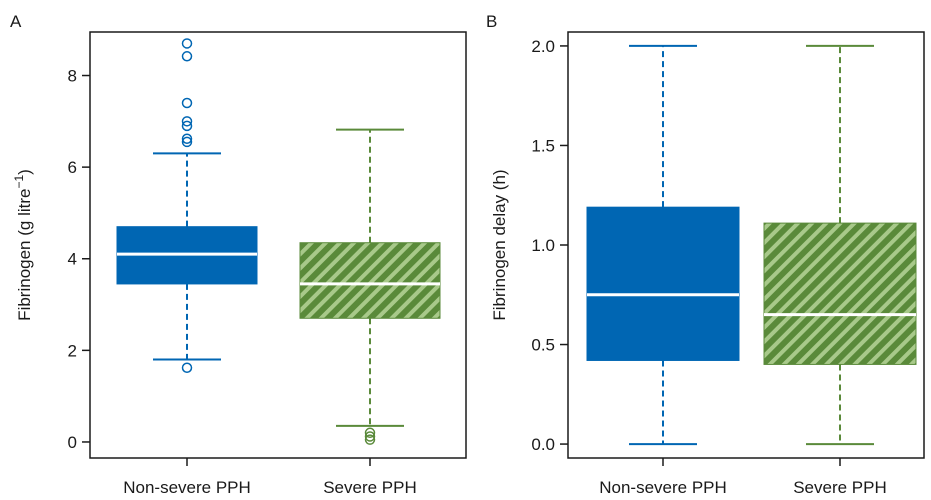  I want to click on y-axis-label: Fibrinogen delay (h), so click(499, 244).